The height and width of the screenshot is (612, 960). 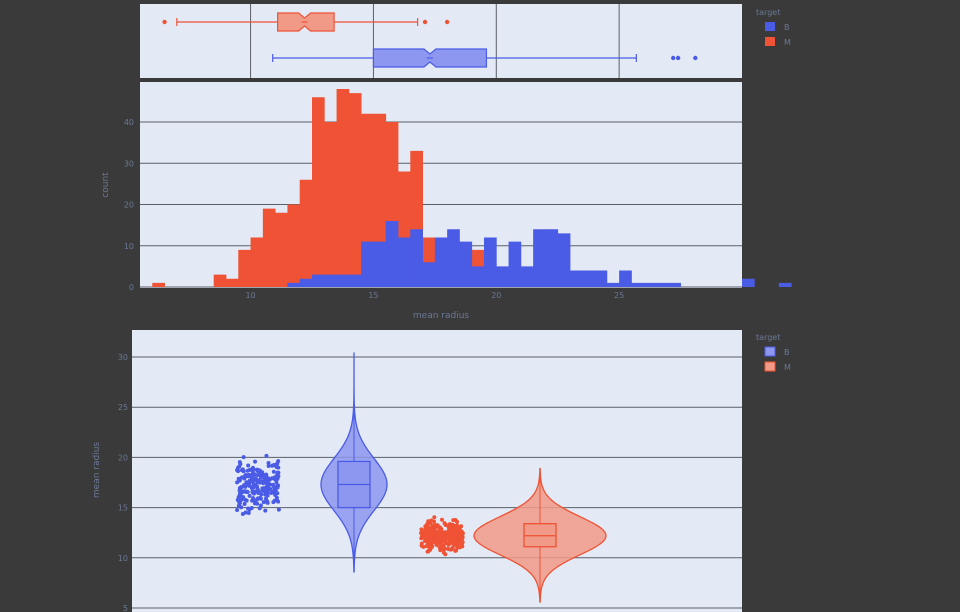 I want to click on violin-y-tick-label: 15, so click(x=123, y=508).